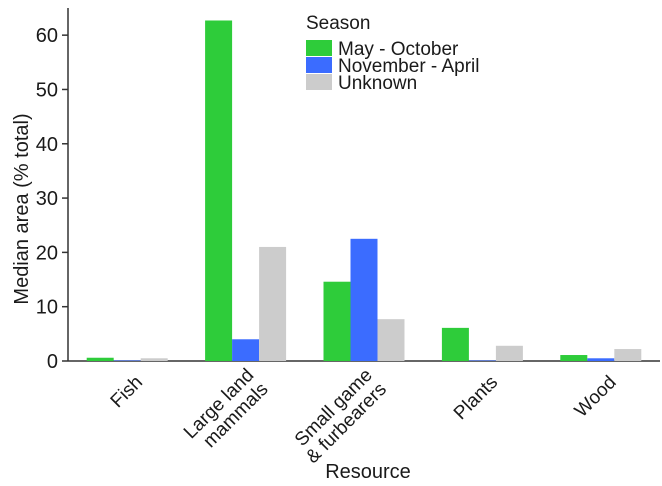  I want to click on y-tick-label: 50, so click(47, 90).